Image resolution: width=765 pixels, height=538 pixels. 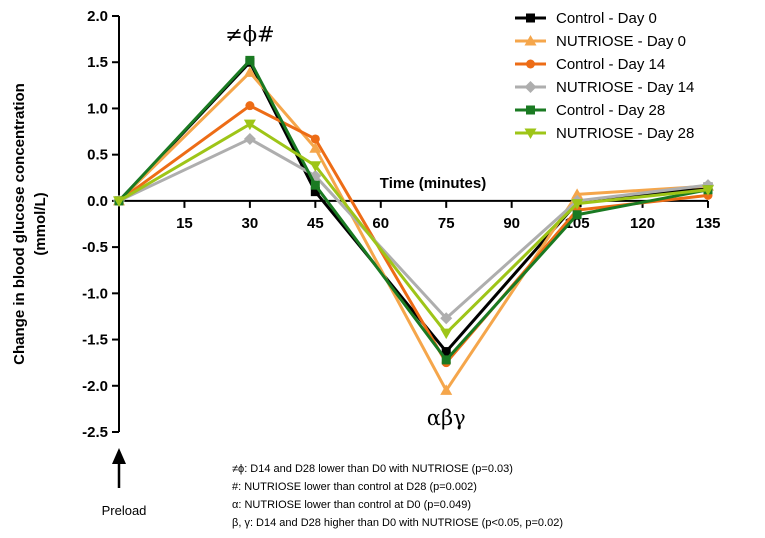 I want to click on y-tick-label: -1.0, so click(x=95, y=293).